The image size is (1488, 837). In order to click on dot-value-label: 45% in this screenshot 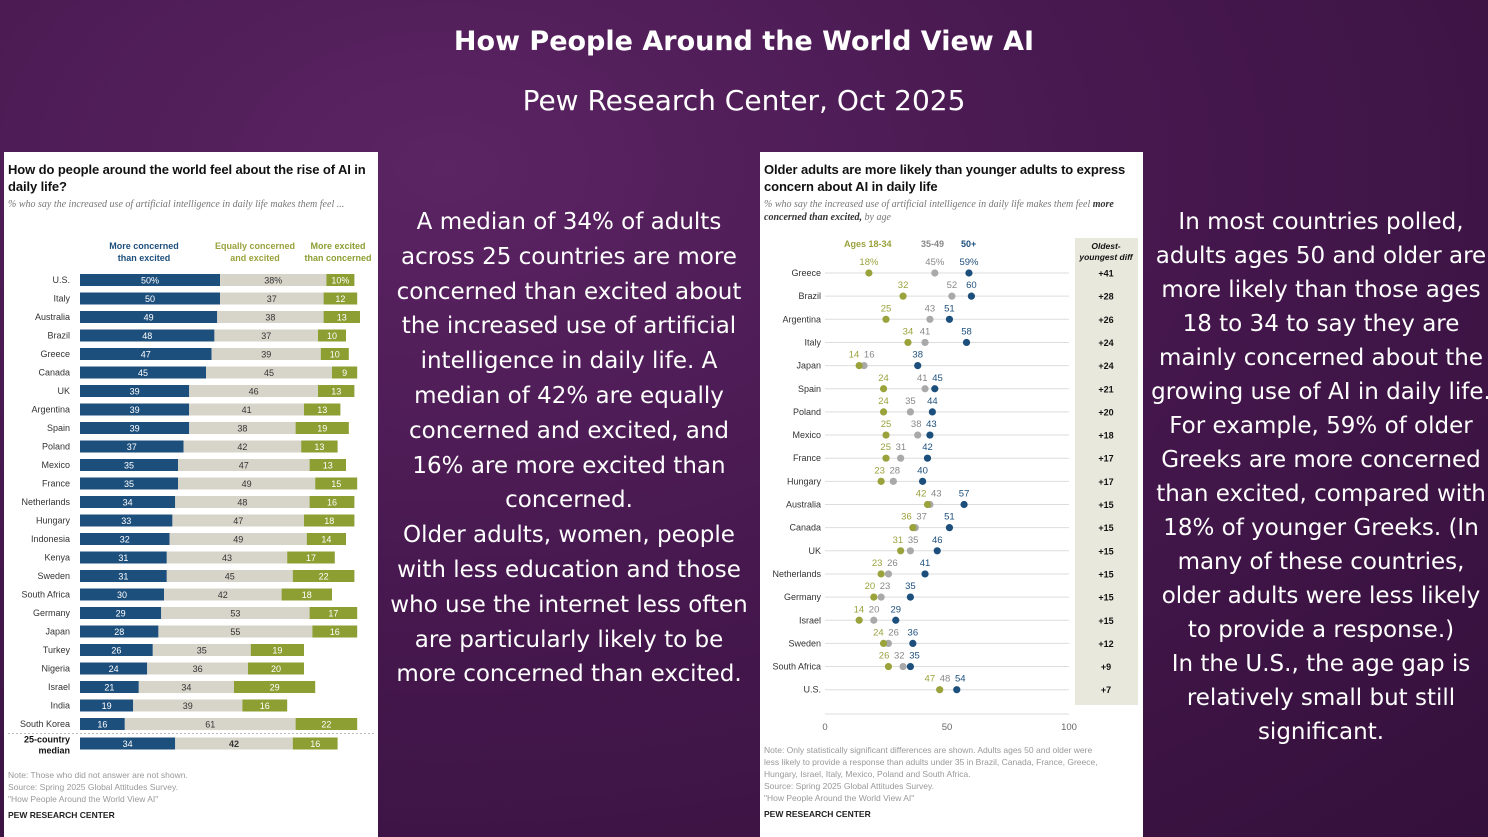, I will do `click(935, 262)`.